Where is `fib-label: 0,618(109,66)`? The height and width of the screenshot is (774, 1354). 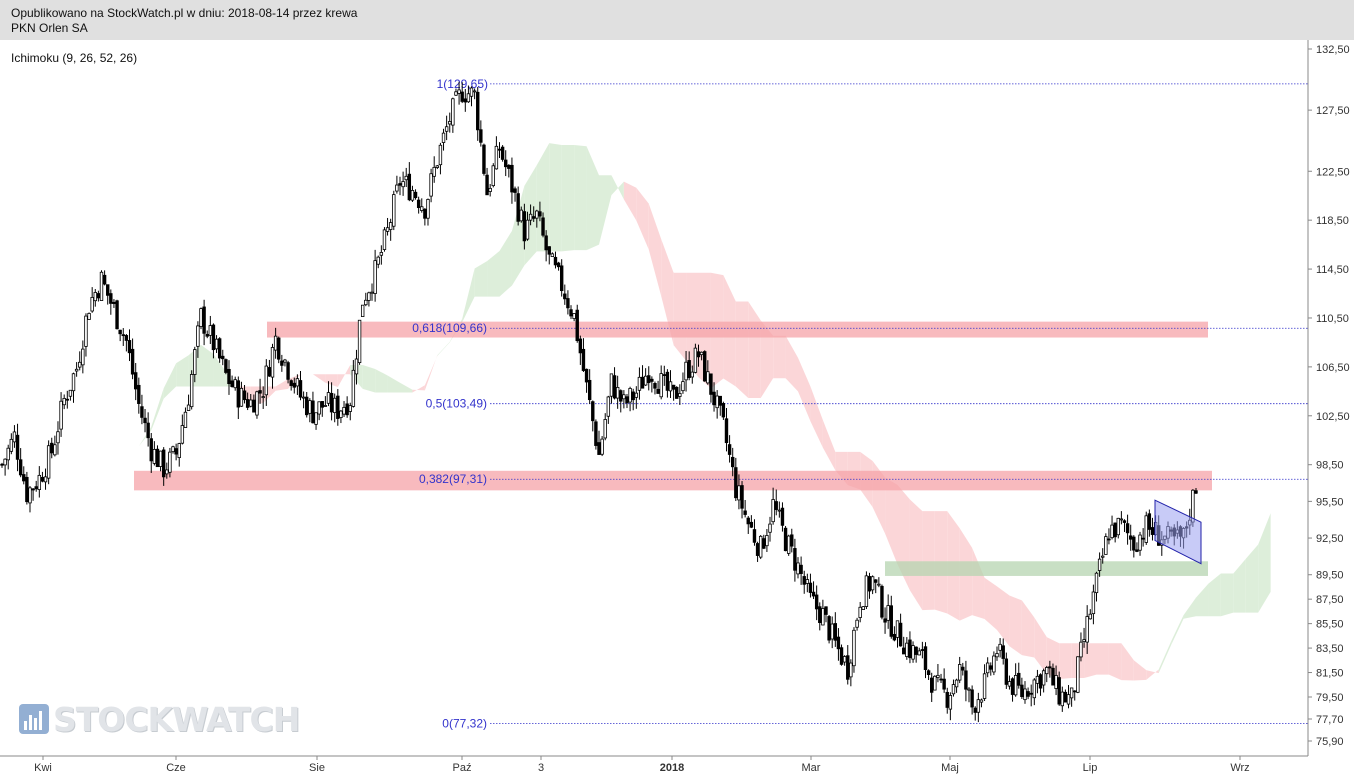
fib-label: 0,618(109,66) is located at coordinates (449, 328).